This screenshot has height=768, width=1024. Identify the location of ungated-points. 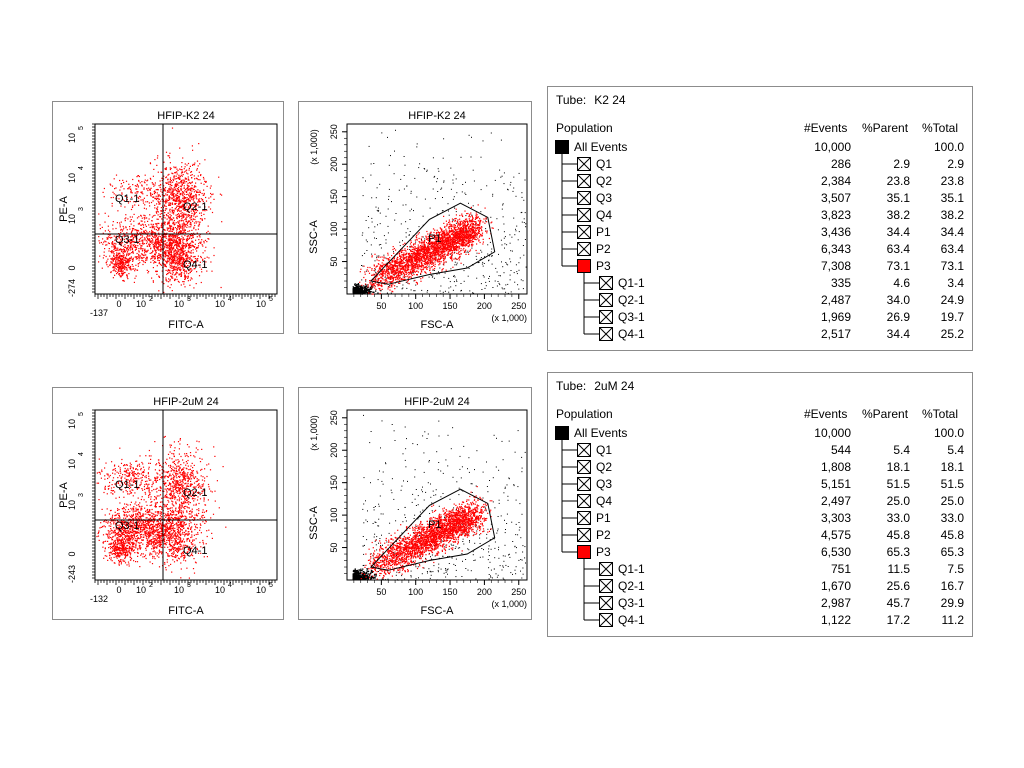
(439, 212).